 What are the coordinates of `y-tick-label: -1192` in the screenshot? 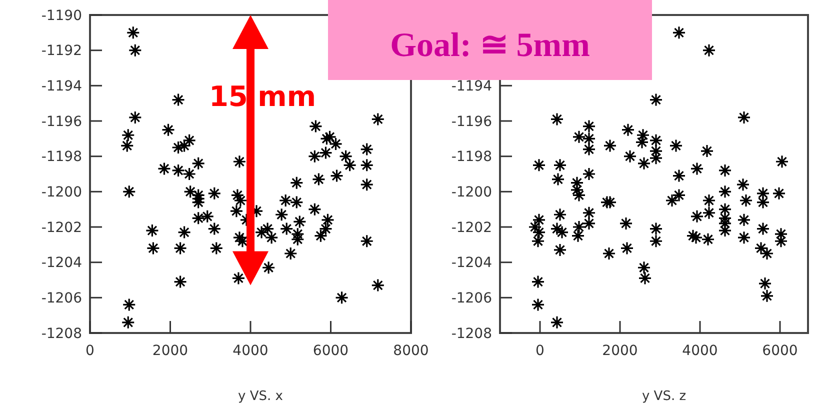 It's located at (61, 51).